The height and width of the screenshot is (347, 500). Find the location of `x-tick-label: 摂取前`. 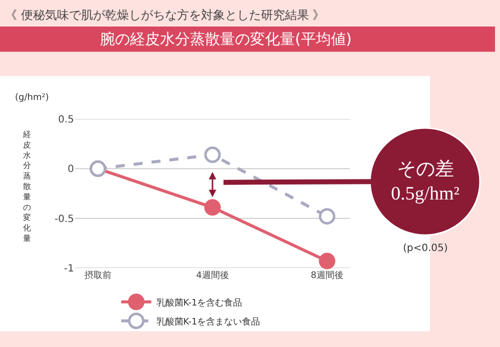

x-tick-label: 摂取前 is located at coordinates (98, 275).